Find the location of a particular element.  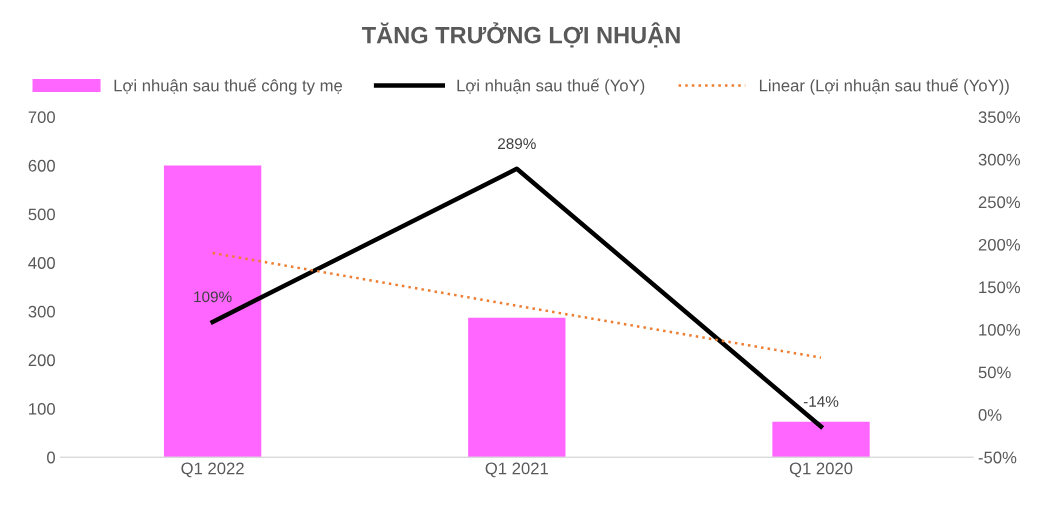

y2-tick-label: 250% is located at coordinates (999, 202).